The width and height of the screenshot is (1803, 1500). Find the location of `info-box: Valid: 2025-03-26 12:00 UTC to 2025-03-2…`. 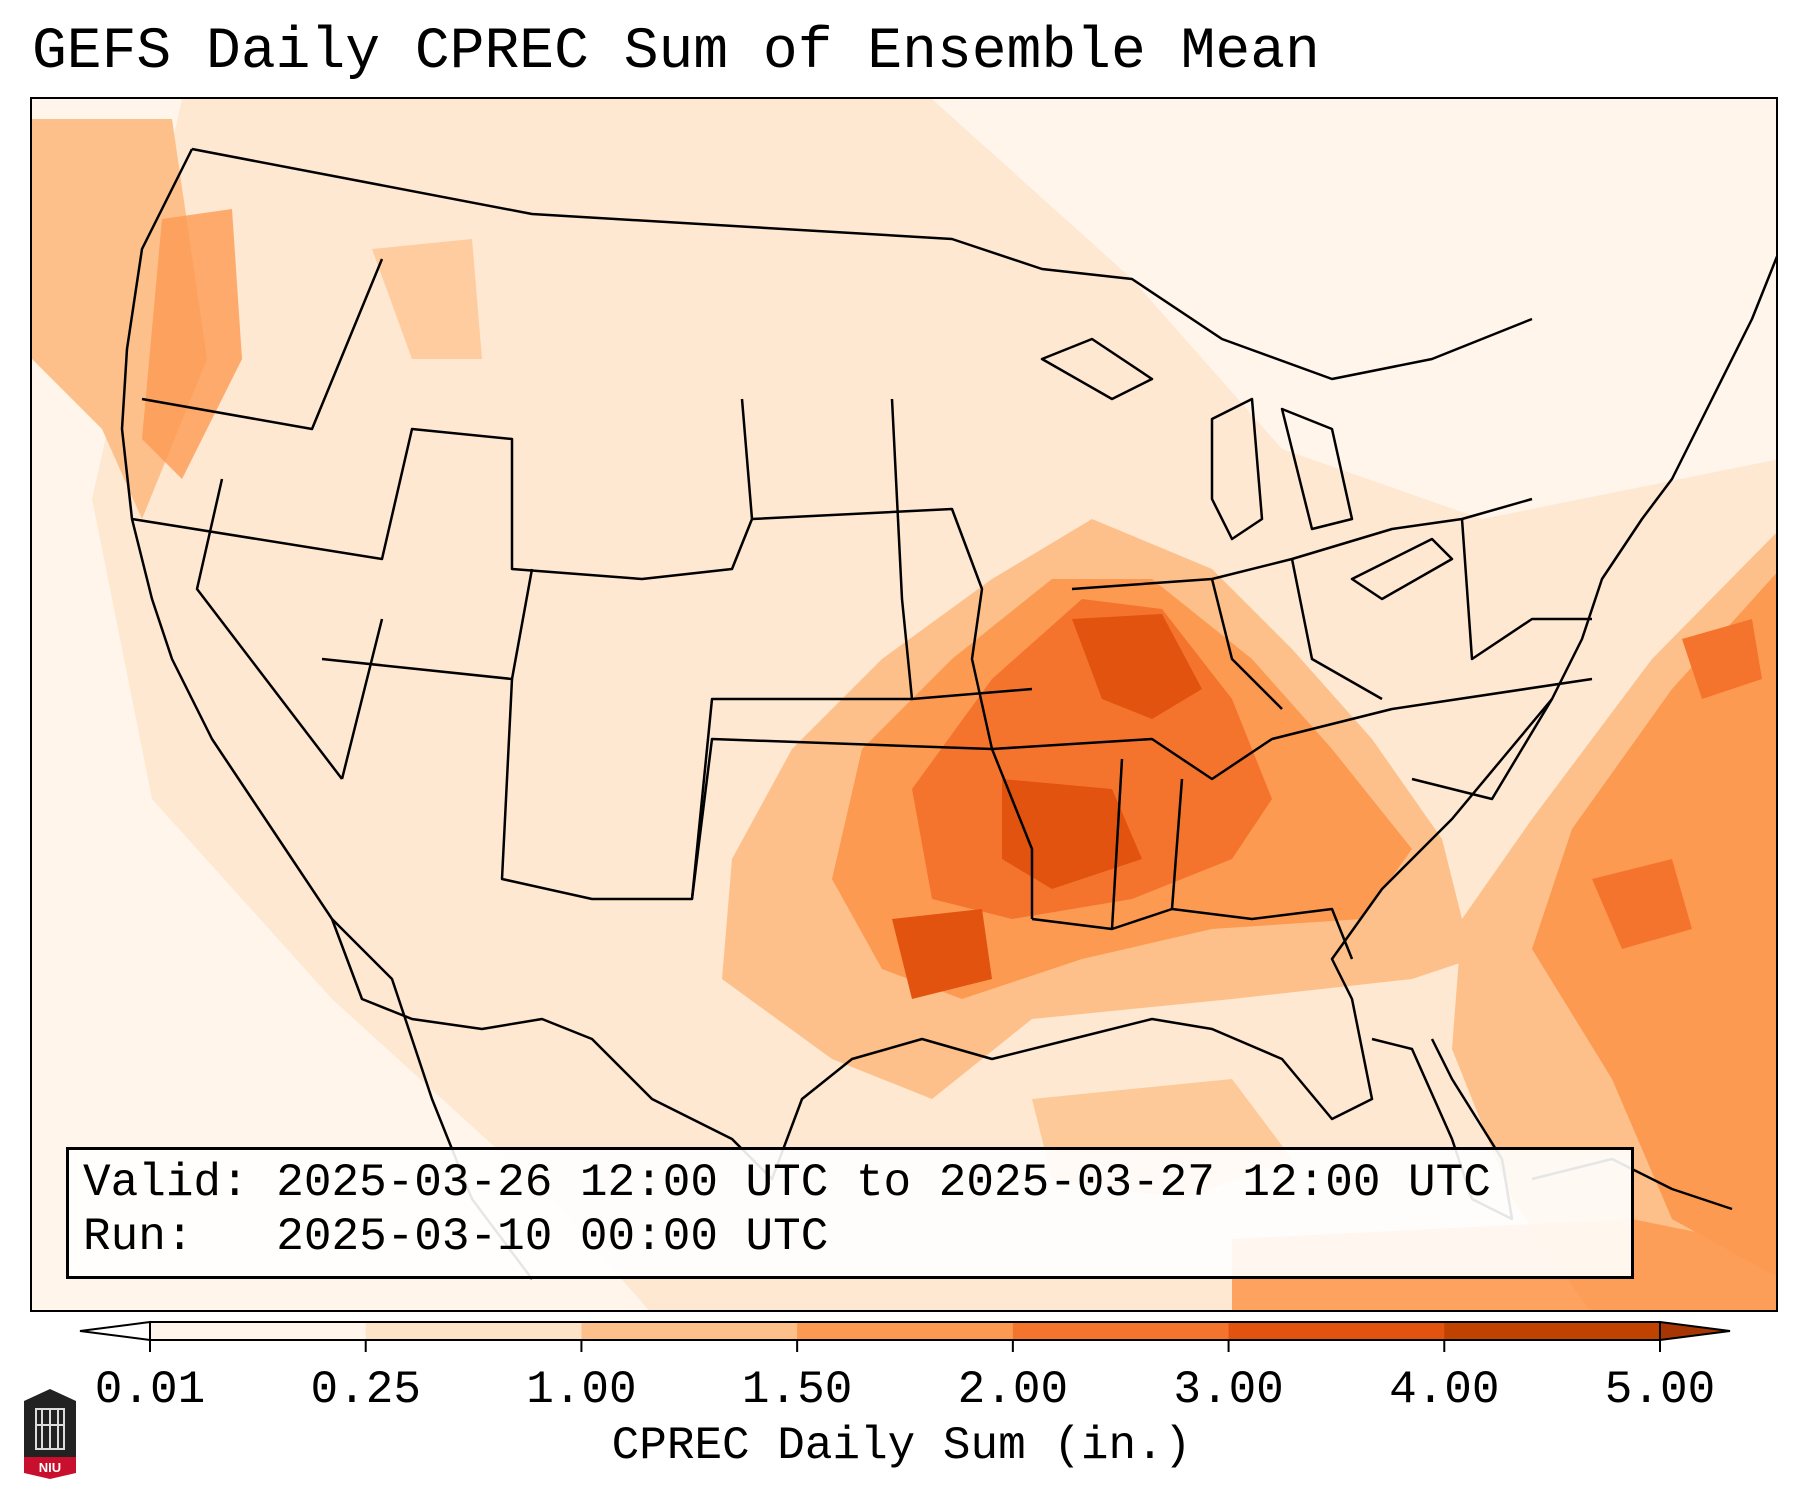

info-box: Valid: 2025-03-26 12:00 UTC to 2025-03-2… is located at coordinates (850, 1213).